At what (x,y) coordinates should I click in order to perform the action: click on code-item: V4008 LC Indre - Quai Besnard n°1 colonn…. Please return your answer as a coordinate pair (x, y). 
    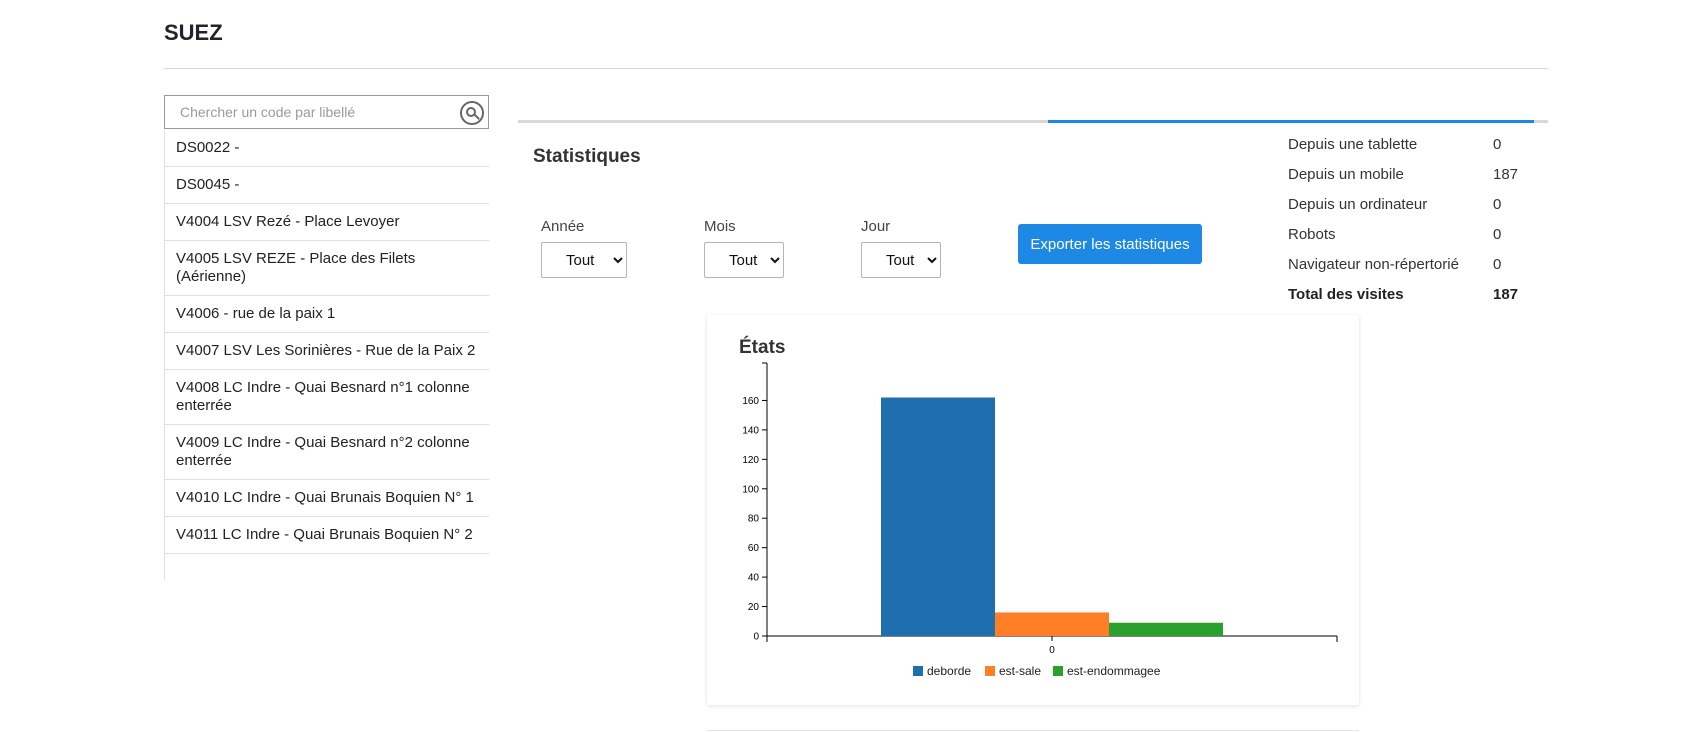
    Looking at the image, I should click on (327, 397).